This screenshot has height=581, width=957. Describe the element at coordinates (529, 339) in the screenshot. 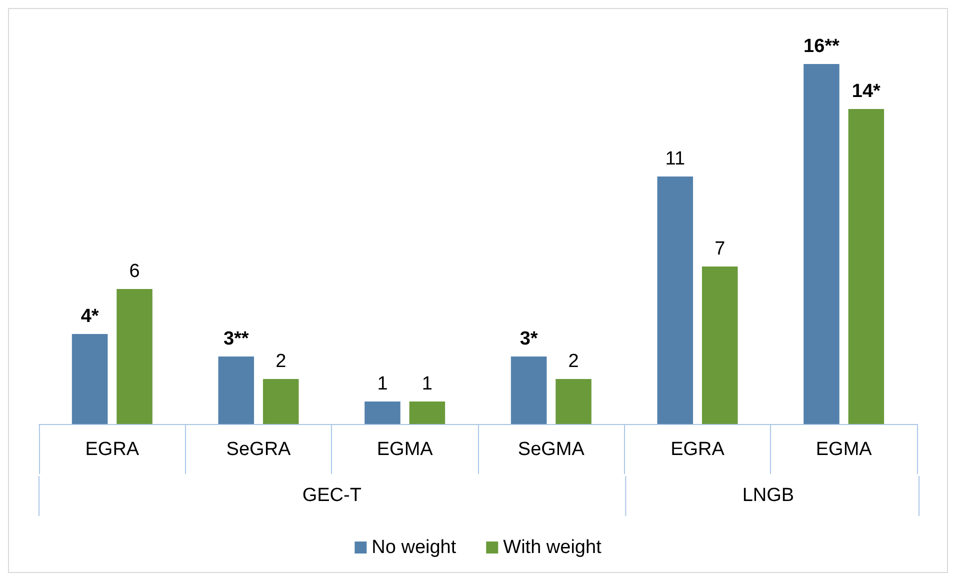

I see `data-label: 3*` at that location.